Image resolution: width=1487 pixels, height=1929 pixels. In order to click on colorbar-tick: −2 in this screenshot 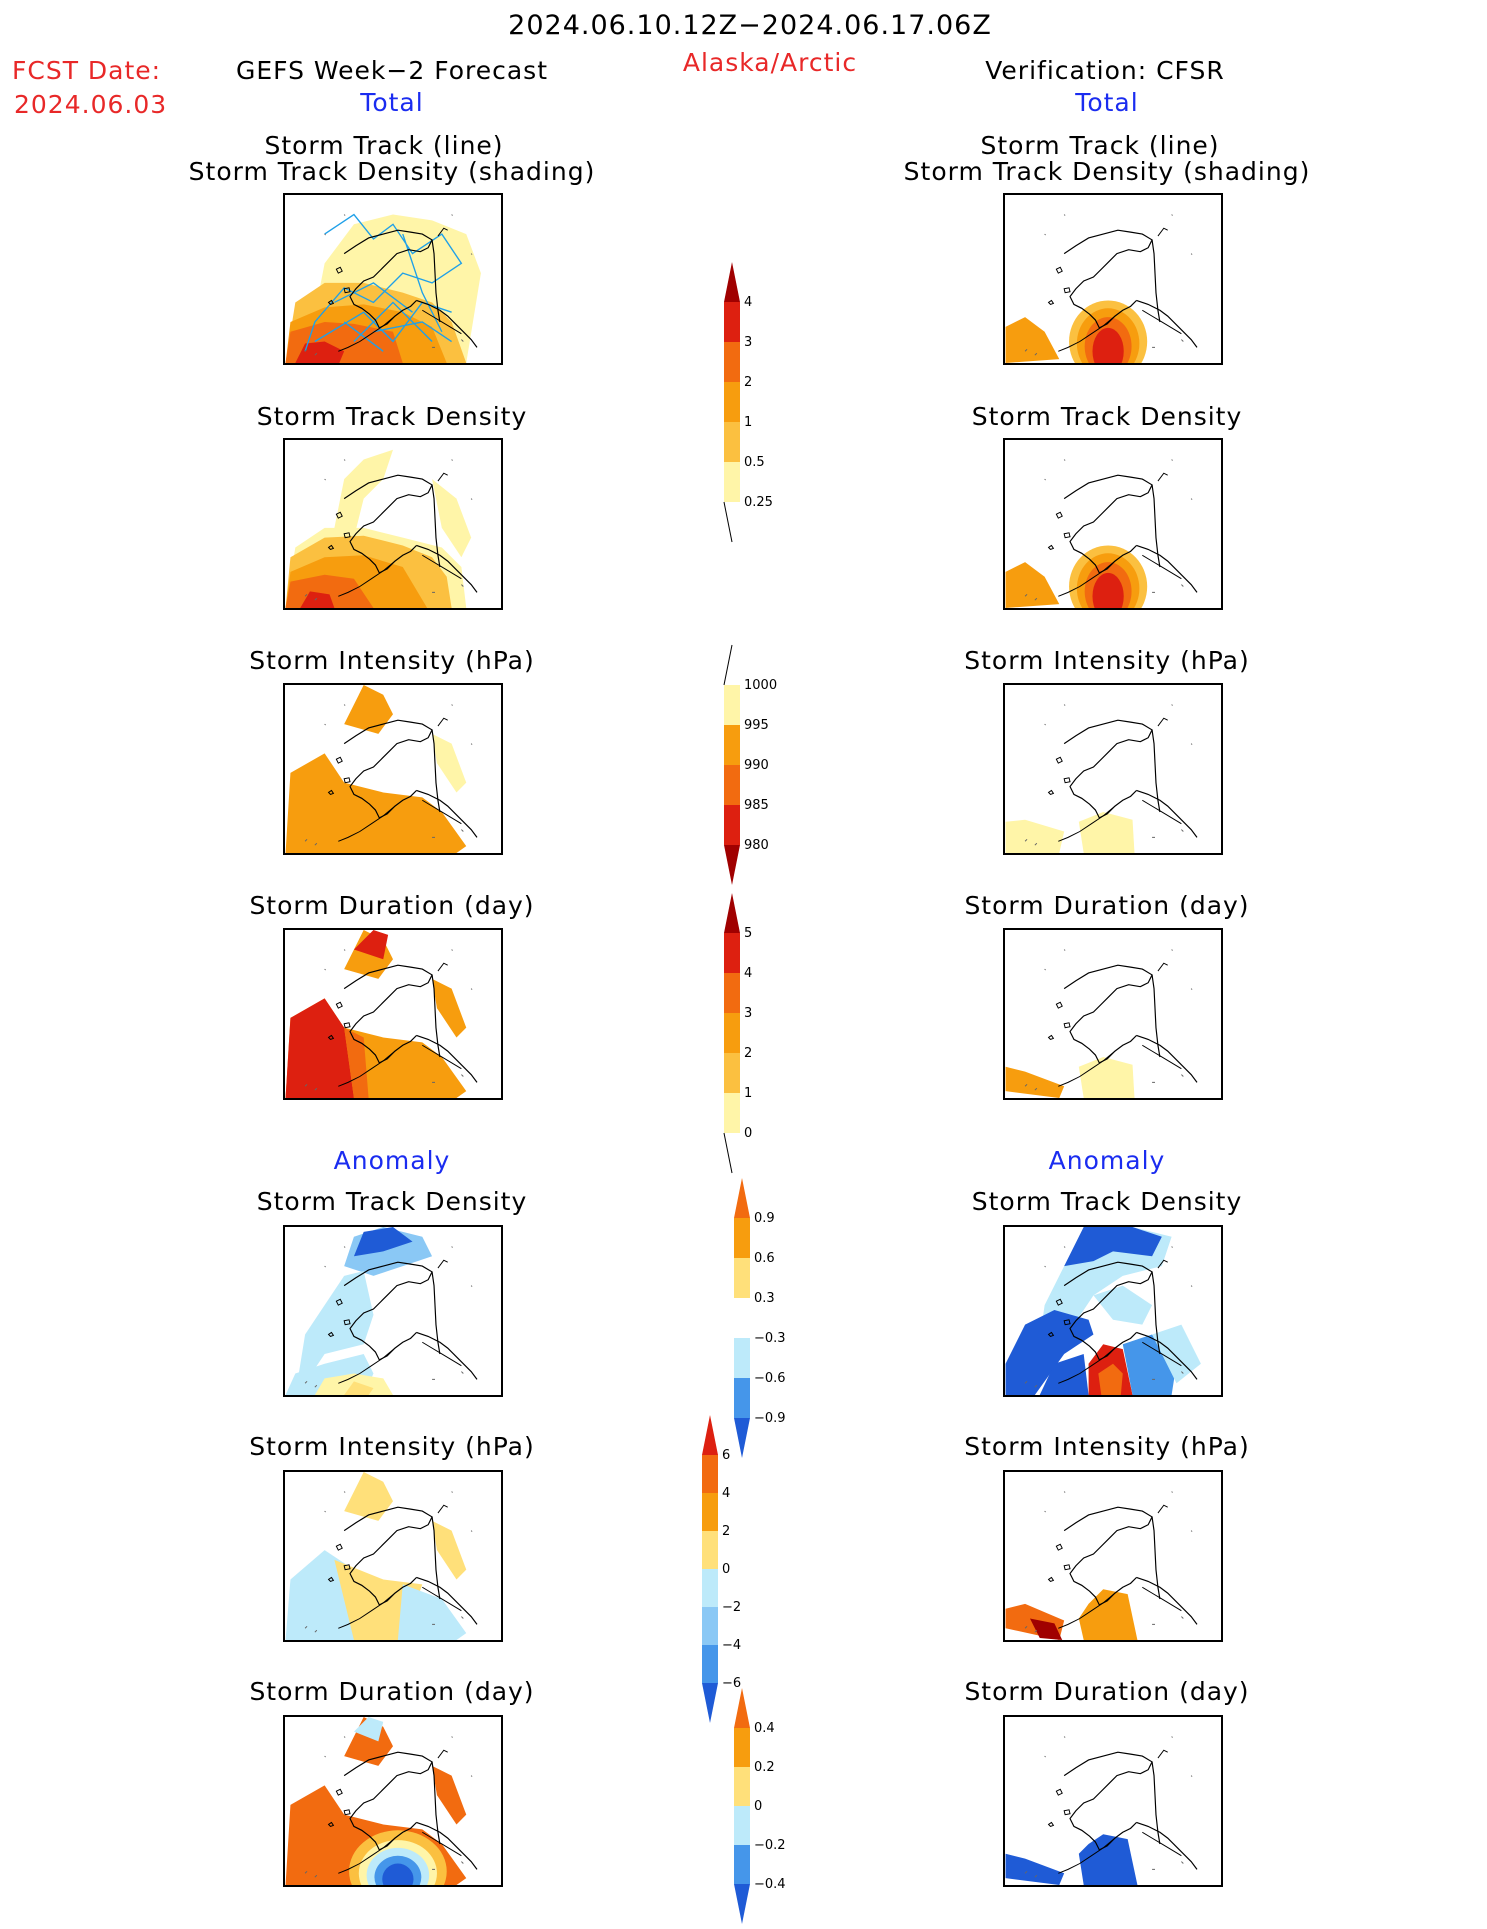, I will do `click(731, 1607)`.